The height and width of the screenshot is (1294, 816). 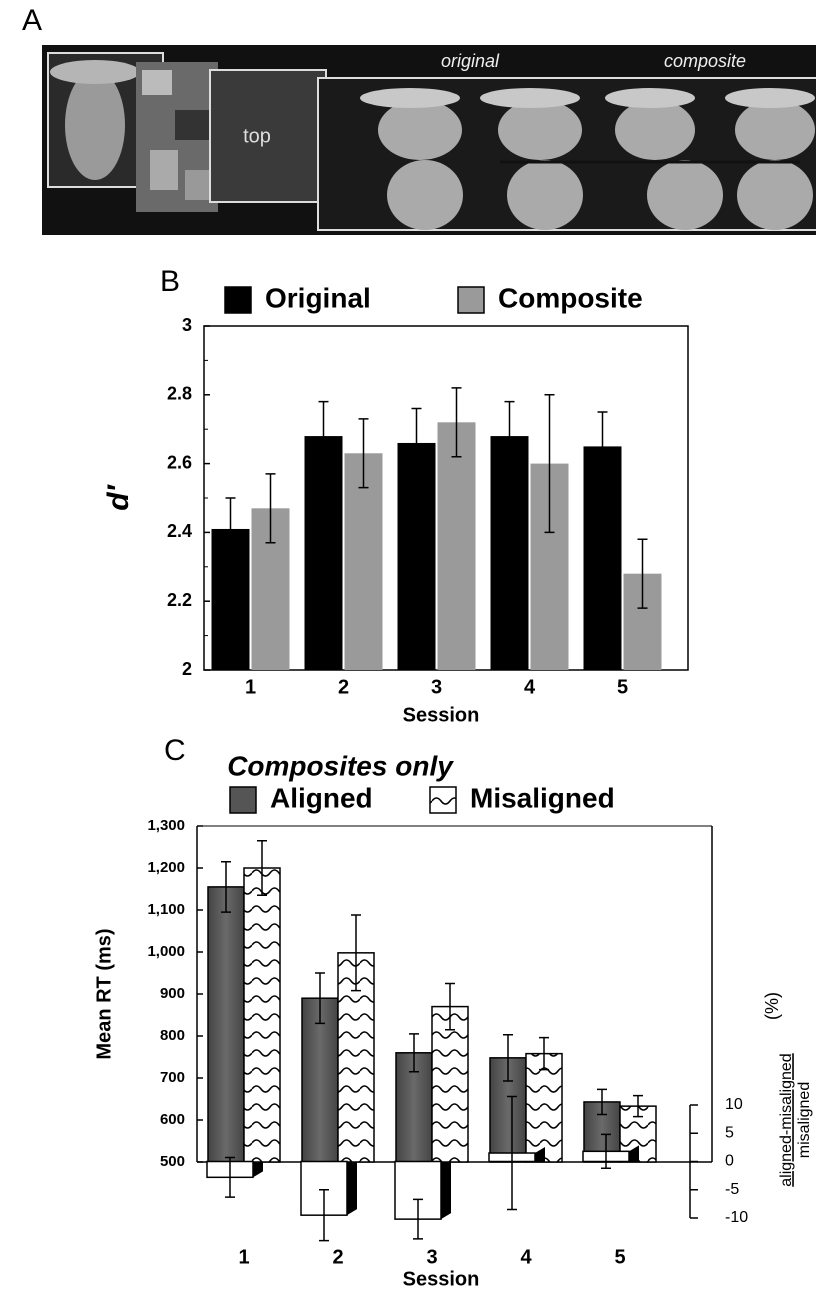 What do you see at coordinates (179, 394) in the screenshot?
I see `y-tick-label: 2.8` at bounding box center [179, 394].